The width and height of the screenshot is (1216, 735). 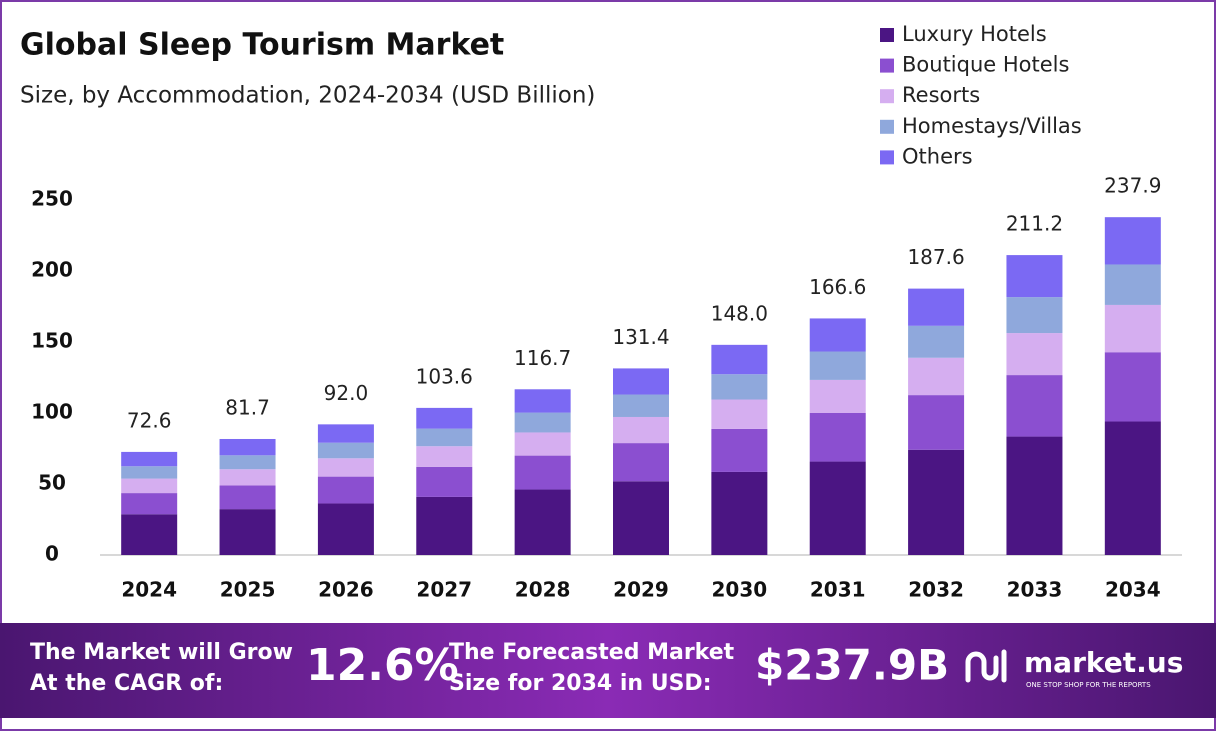 I want to click on total-label: 166.6, so click(x=837, y=287).